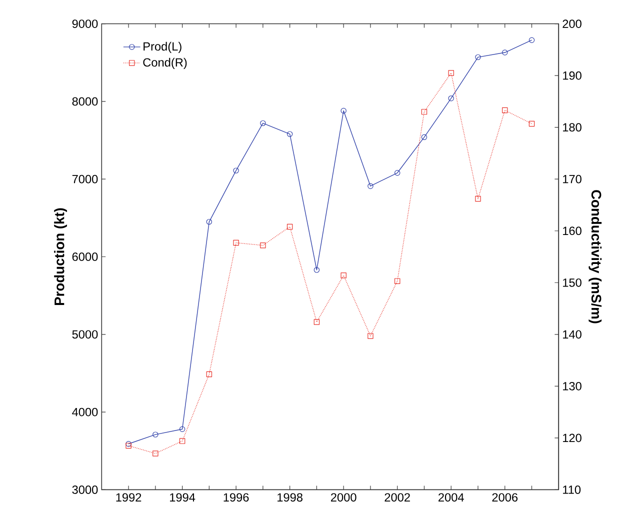 Image resolution: width=632 pixels, height=517 pixels. What do you see at coordinates (236, 497) in the screenshot?
I see `x-tick-label: 1996` at bounding box center [236, 497].